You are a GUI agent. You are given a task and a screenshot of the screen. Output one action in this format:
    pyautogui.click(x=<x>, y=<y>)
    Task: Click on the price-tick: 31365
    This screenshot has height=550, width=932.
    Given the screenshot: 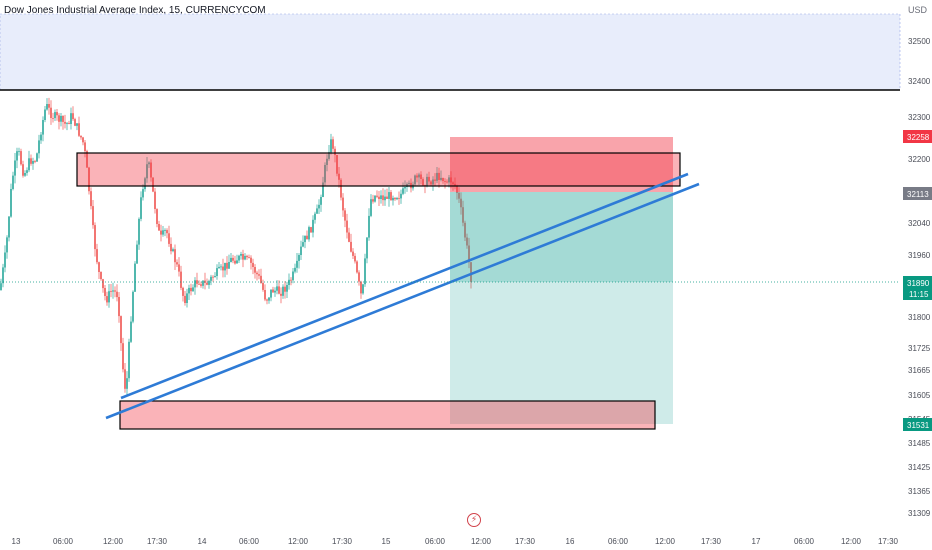 What is the action you would take?
    pyautogui.click(x=919, y=491)
    